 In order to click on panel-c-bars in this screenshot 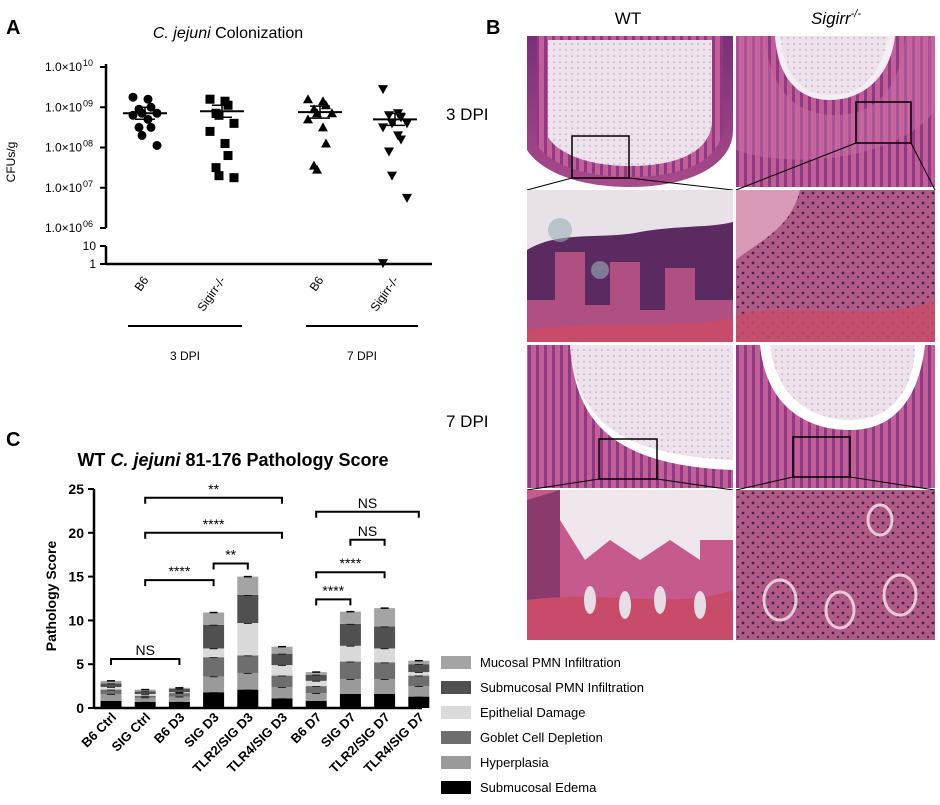, I will do `click(265, 641)`.